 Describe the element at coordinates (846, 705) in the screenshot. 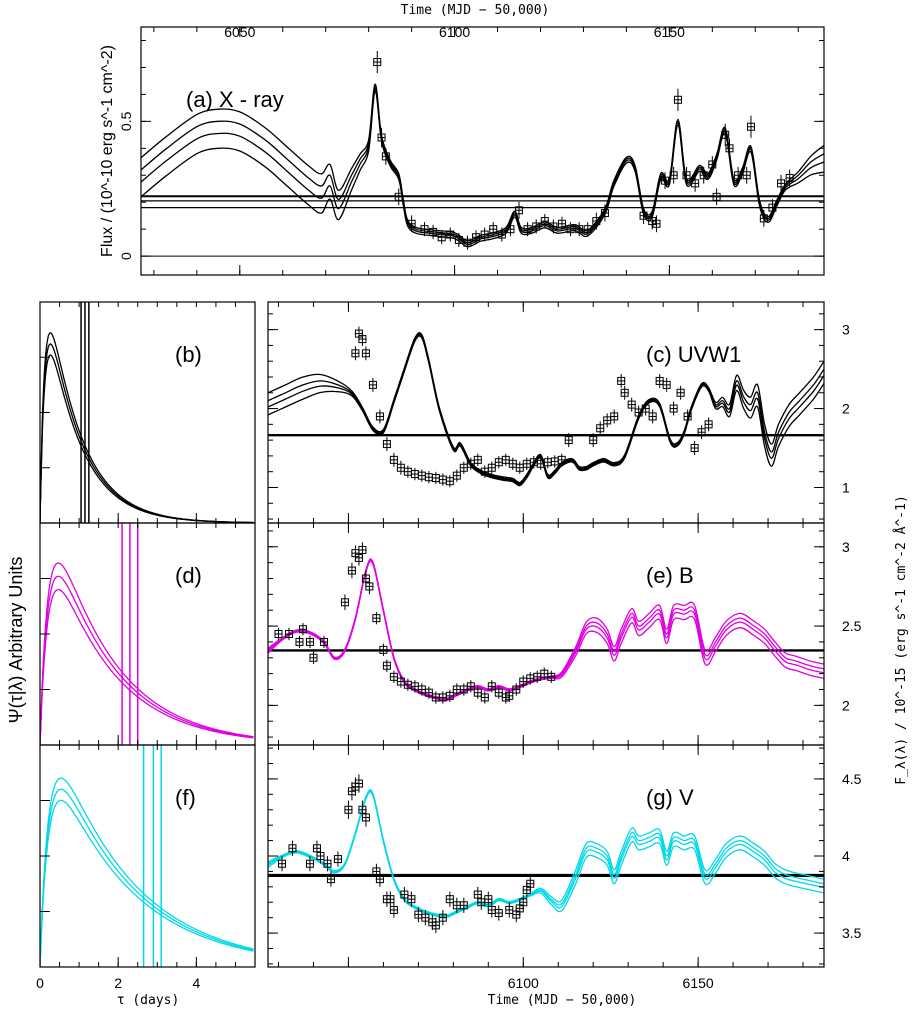

I see `panel-e-ytick-label-0: 2` at that location.